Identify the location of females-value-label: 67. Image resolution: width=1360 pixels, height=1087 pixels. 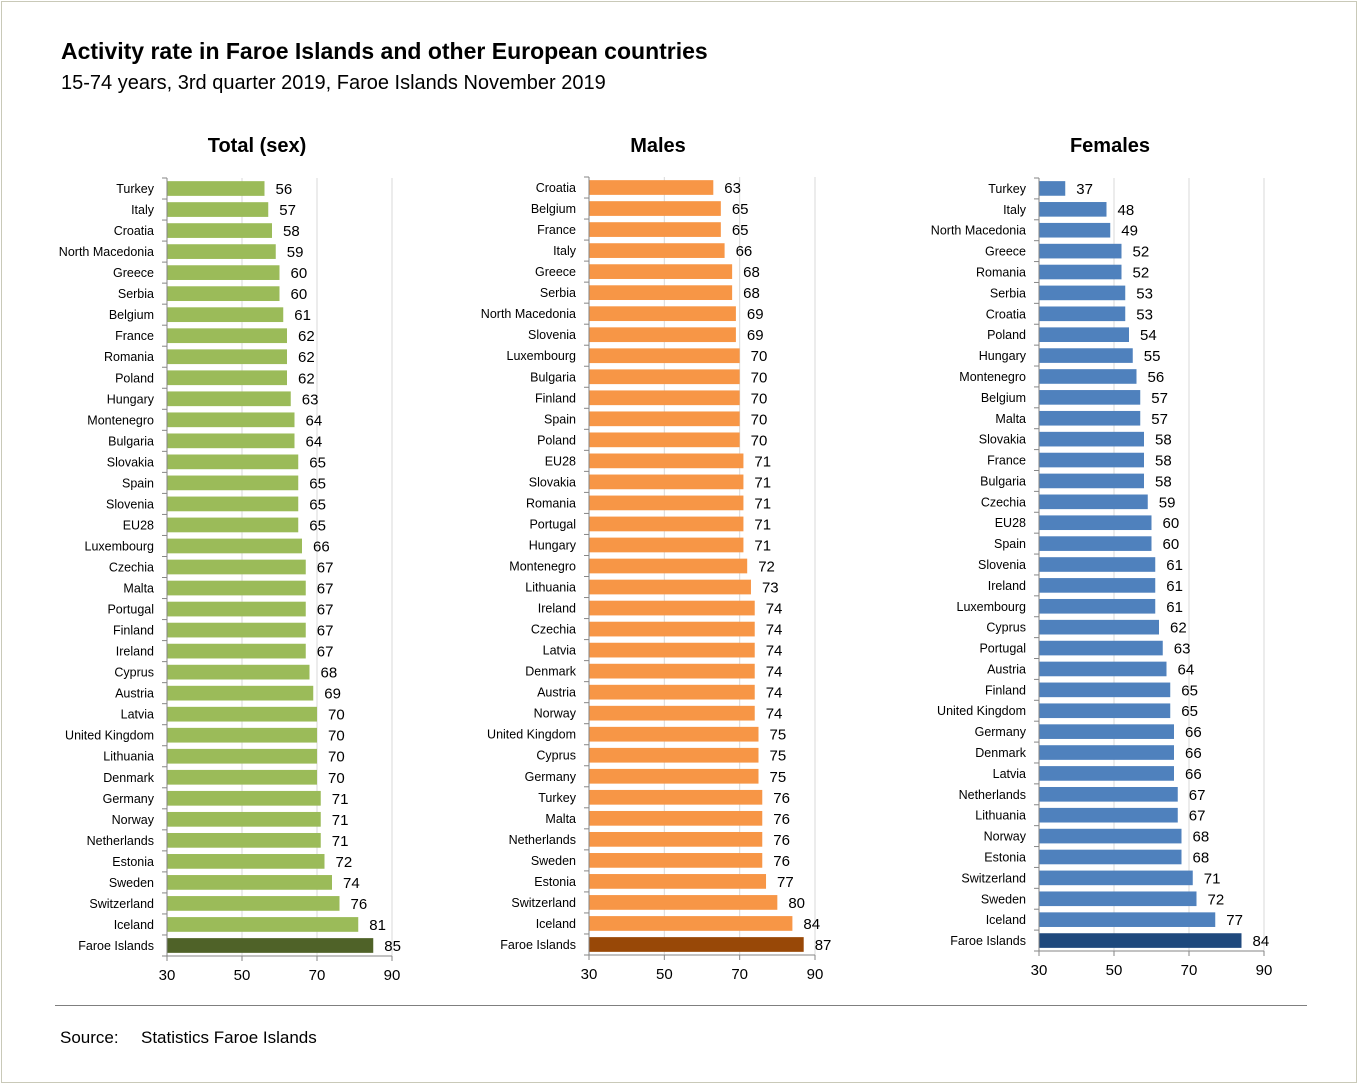
(1197, 795).